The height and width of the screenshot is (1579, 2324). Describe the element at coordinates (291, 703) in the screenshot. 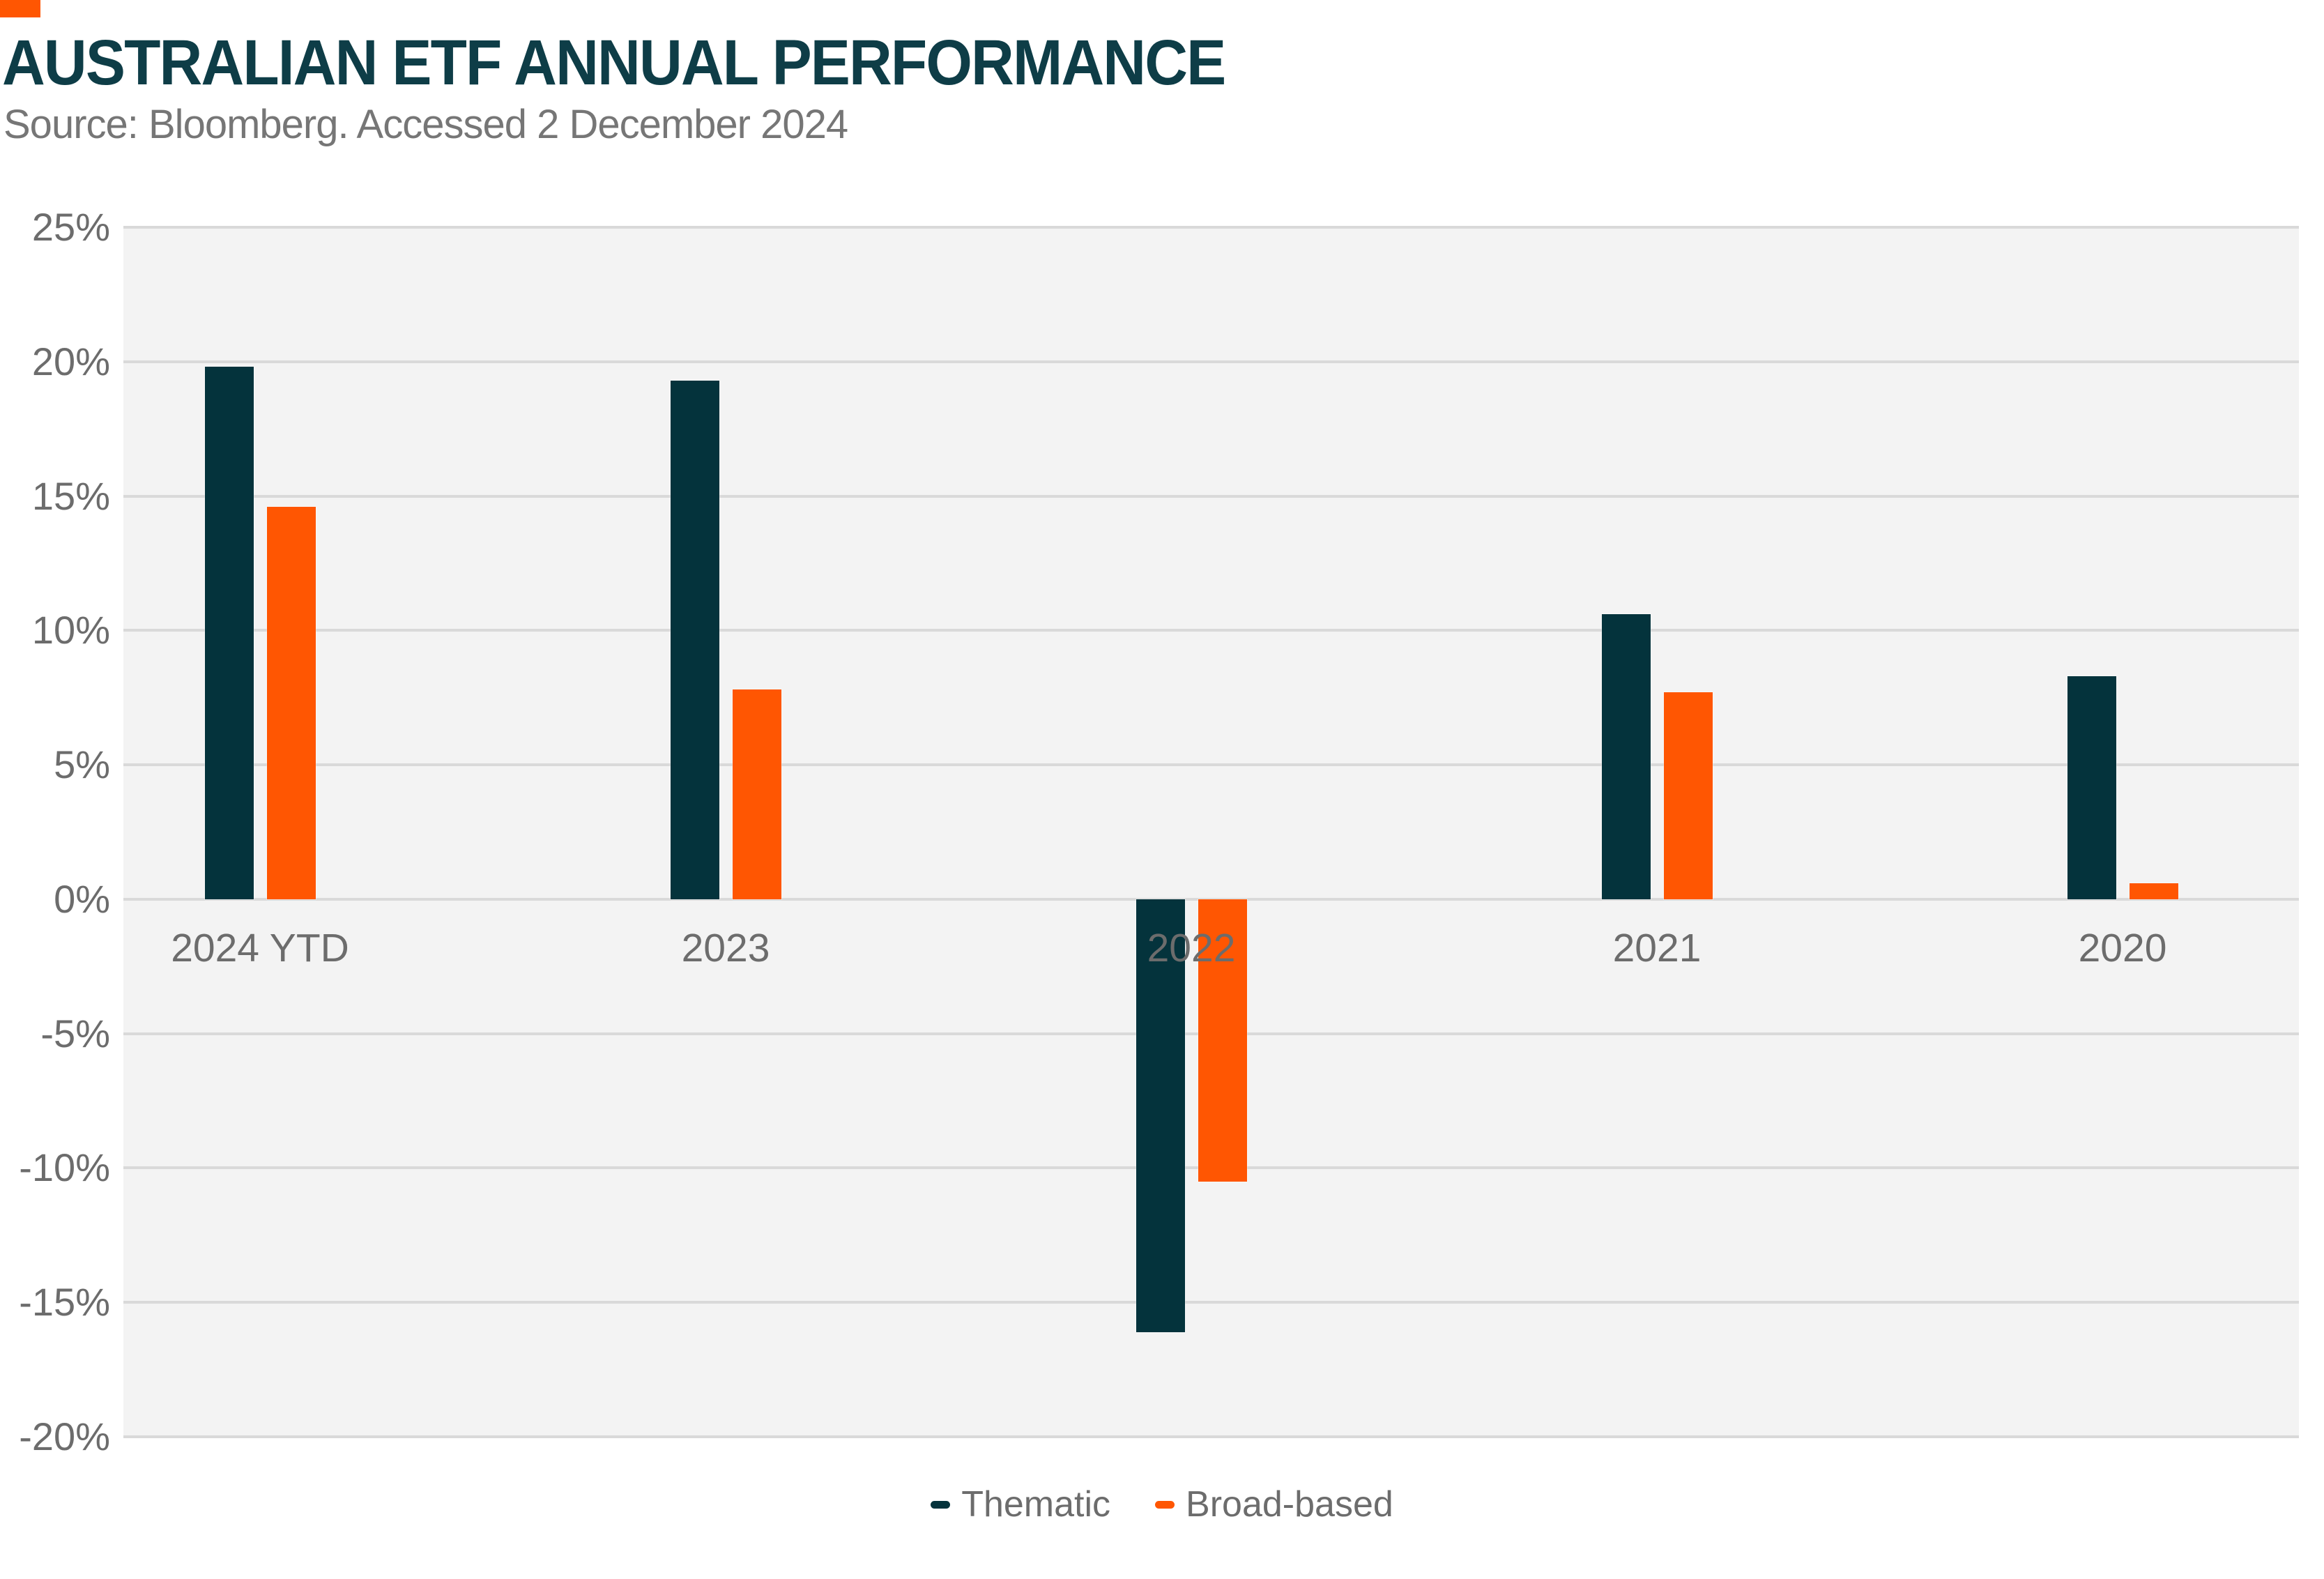

I see `bar-broad-based-2024-ytd` at that location.